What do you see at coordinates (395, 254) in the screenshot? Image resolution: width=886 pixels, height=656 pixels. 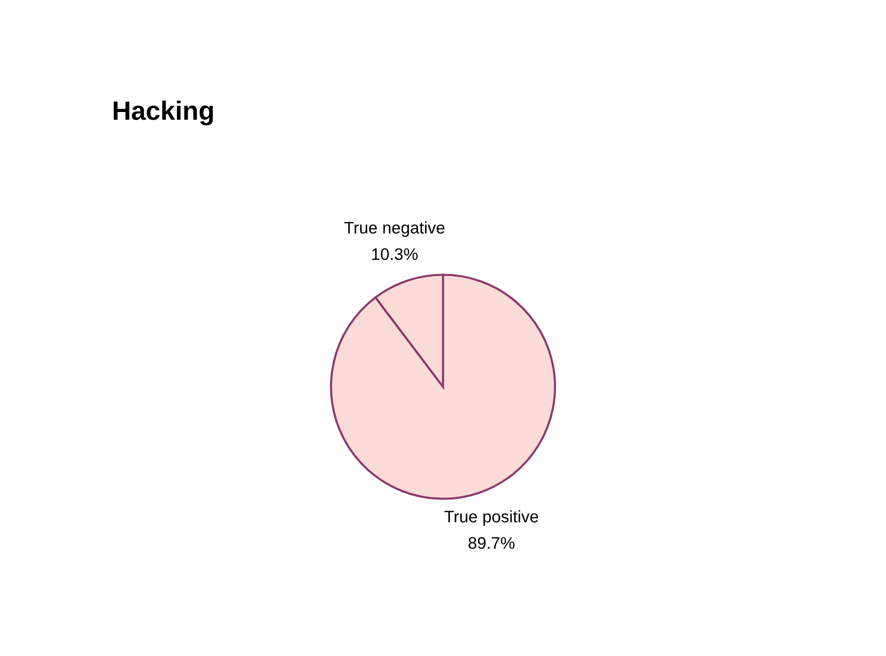 I see `data-label: 10.3%` at bounding box center [395, 254].